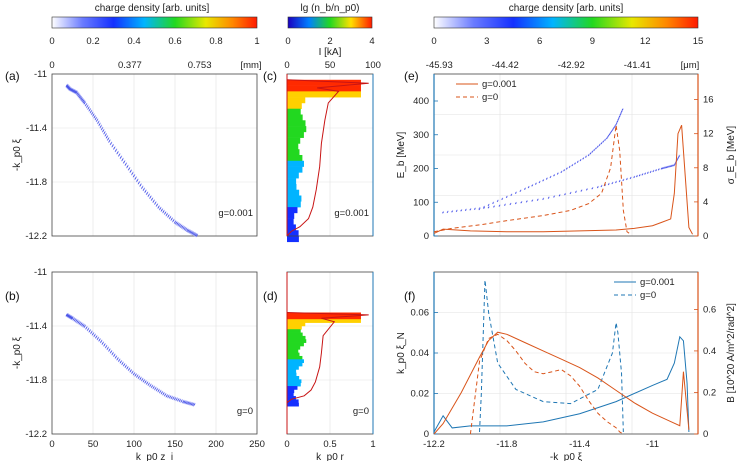  Describe the element at coordinates (571, 65) in the screenshot. I see `top-tick-label: -42.92` at that location.